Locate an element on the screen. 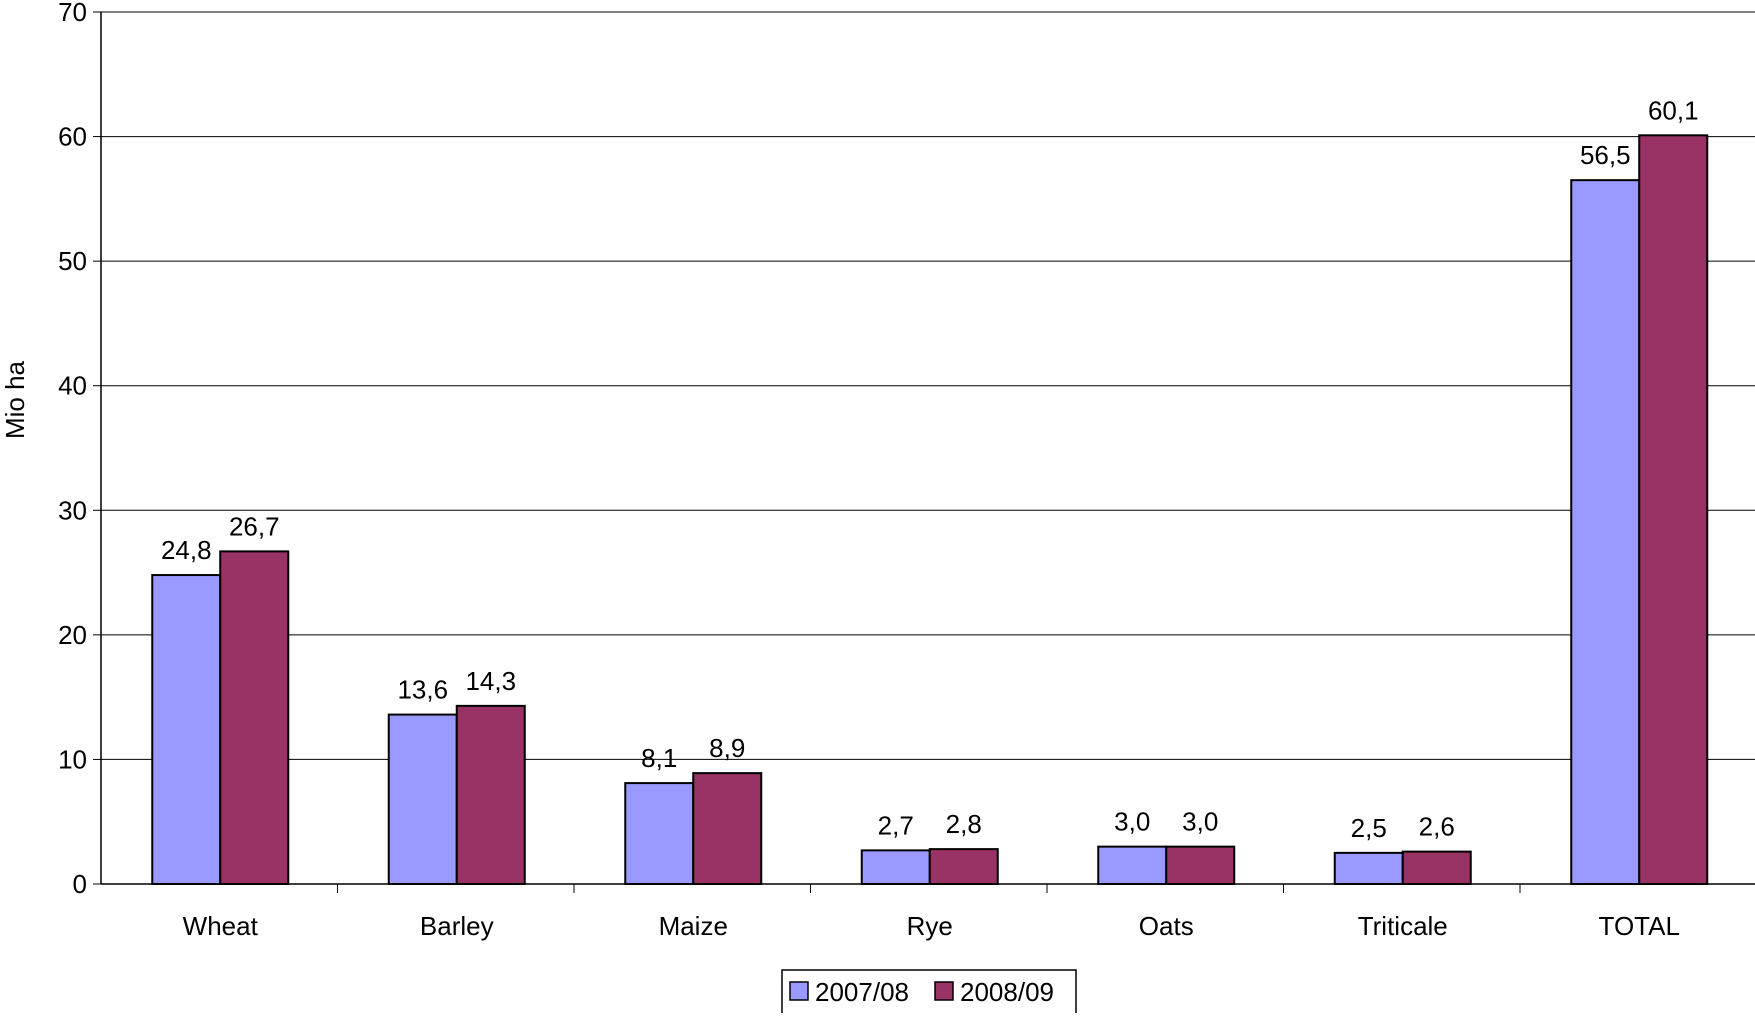  data-label: 13,6 is located at coordinates (422, 690).